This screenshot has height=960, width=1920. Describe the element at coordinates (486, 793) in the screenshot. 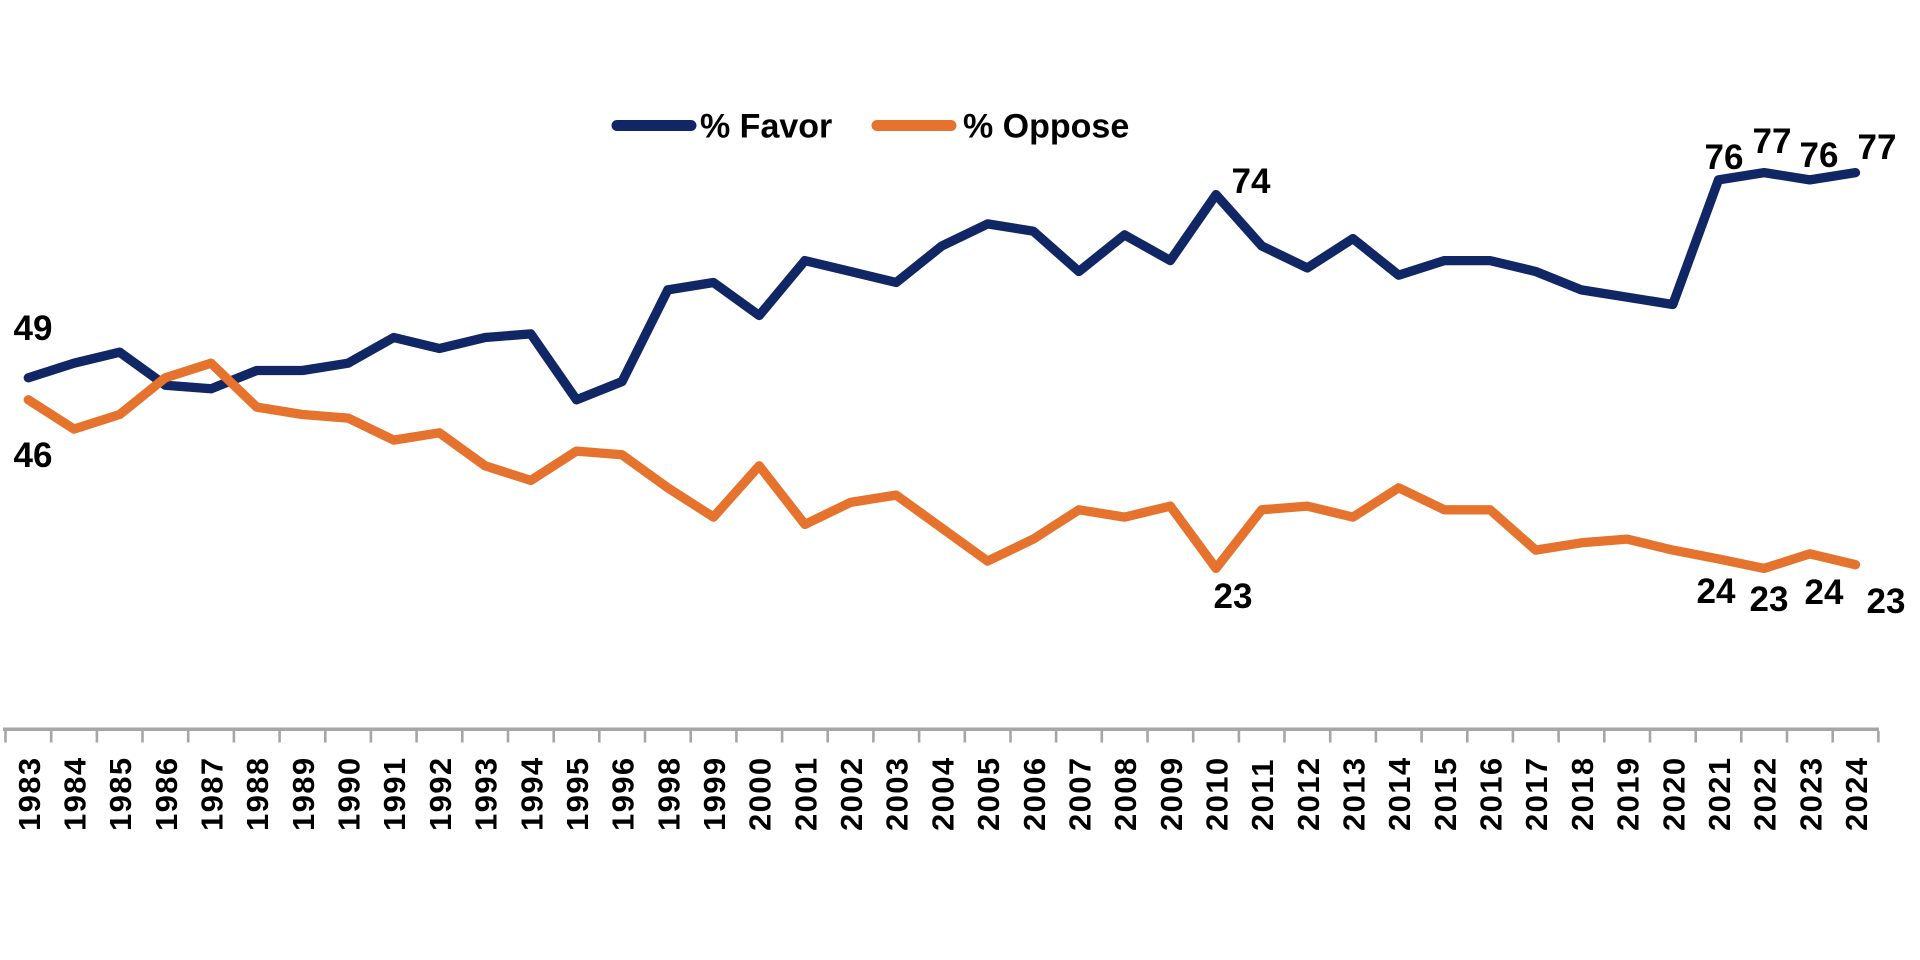

I see `svg-text: 1993` at that location.